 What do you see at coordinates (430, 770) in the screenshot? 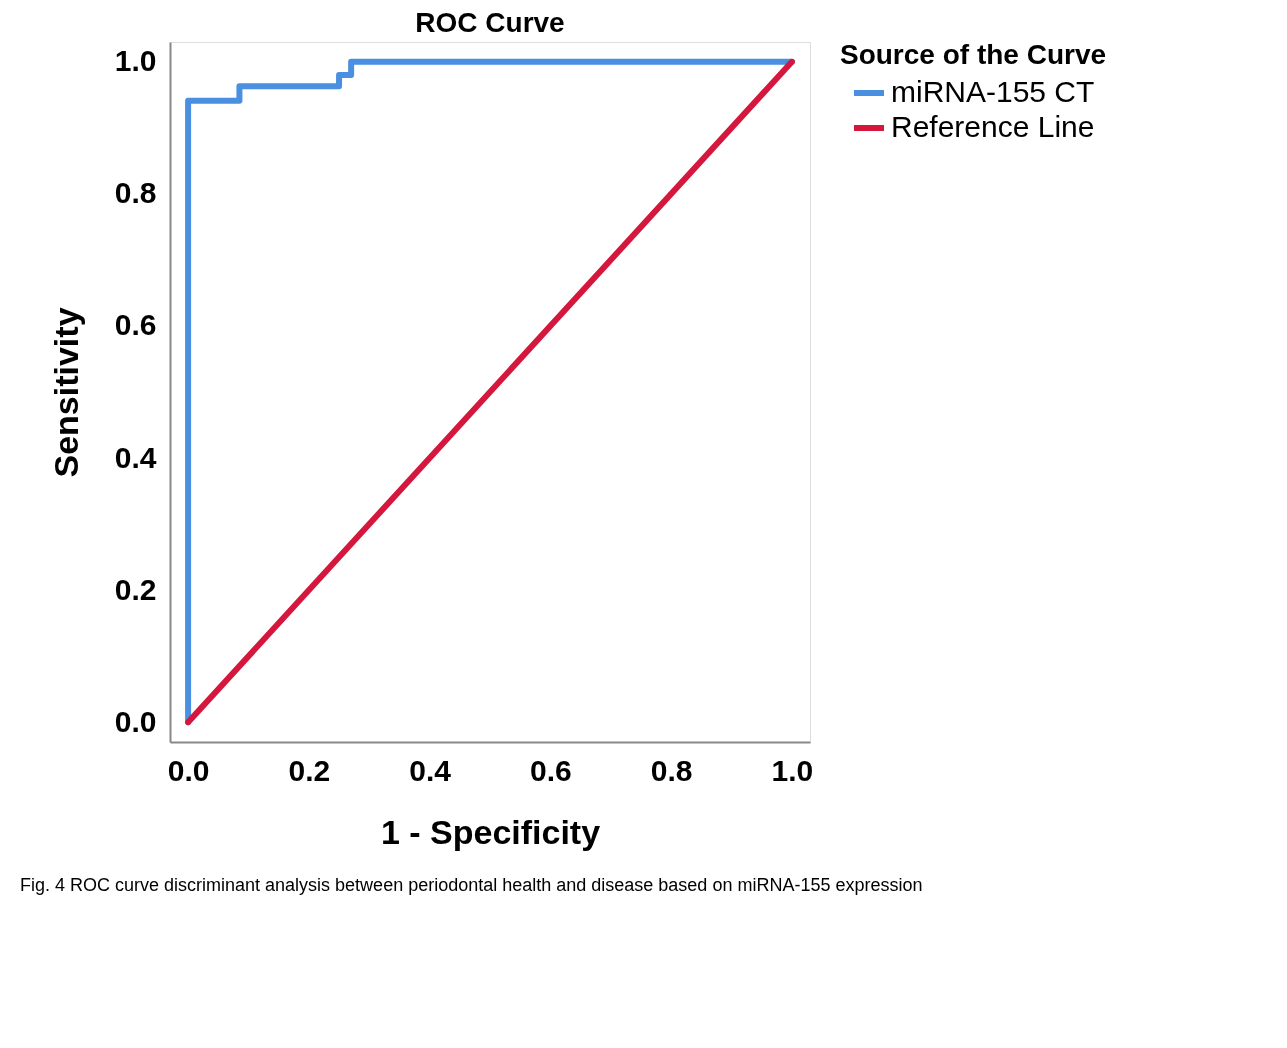
I see `x-tick-label: 0.4` at bounding box center [430, 770].